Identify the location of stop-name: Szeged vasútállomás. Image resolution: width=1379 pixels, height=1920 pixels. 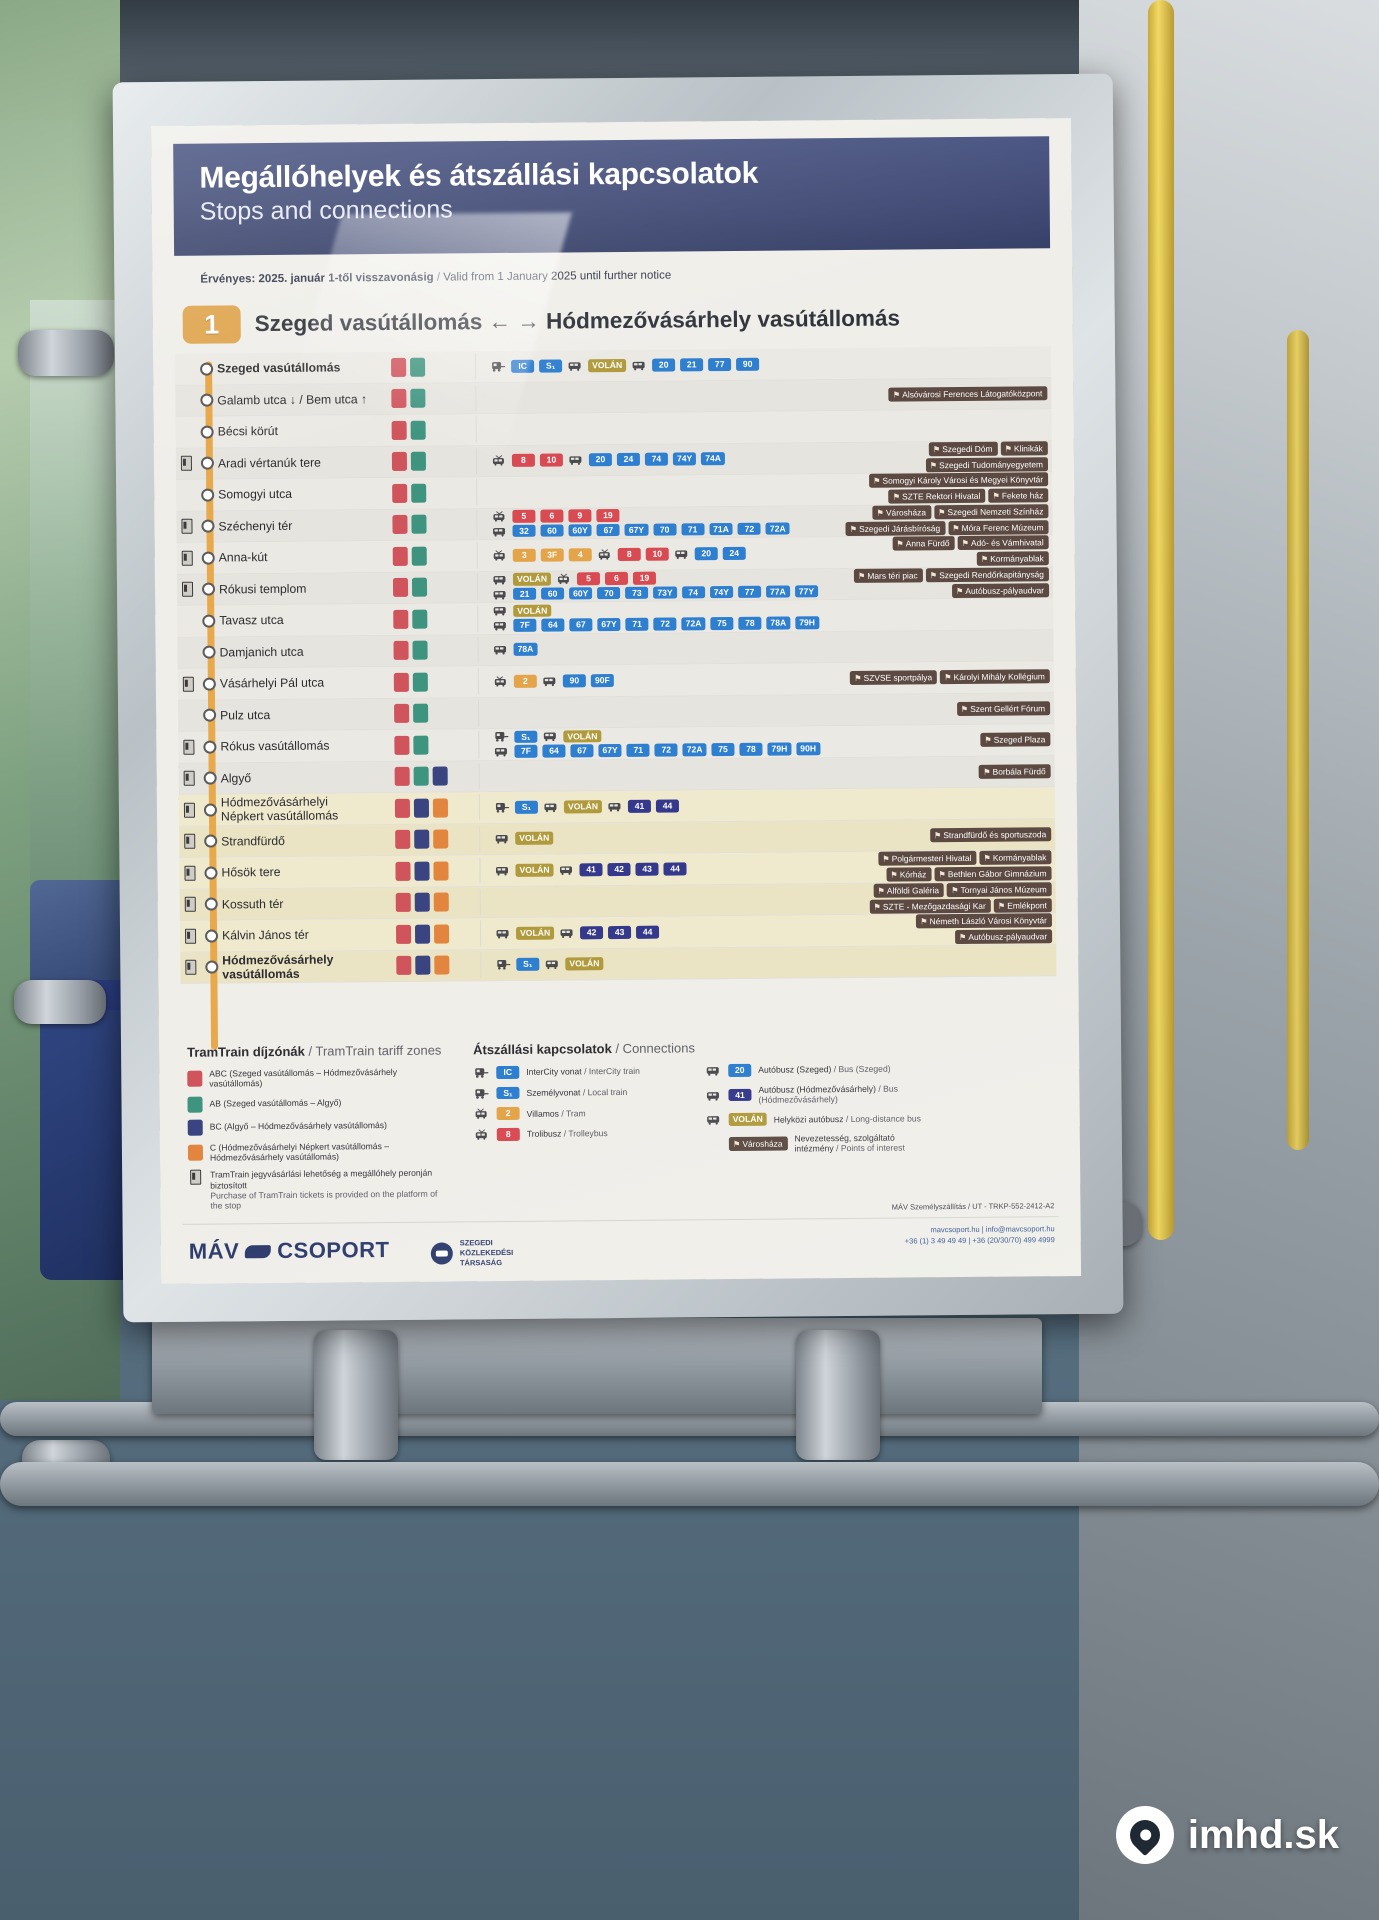
(279, 368).